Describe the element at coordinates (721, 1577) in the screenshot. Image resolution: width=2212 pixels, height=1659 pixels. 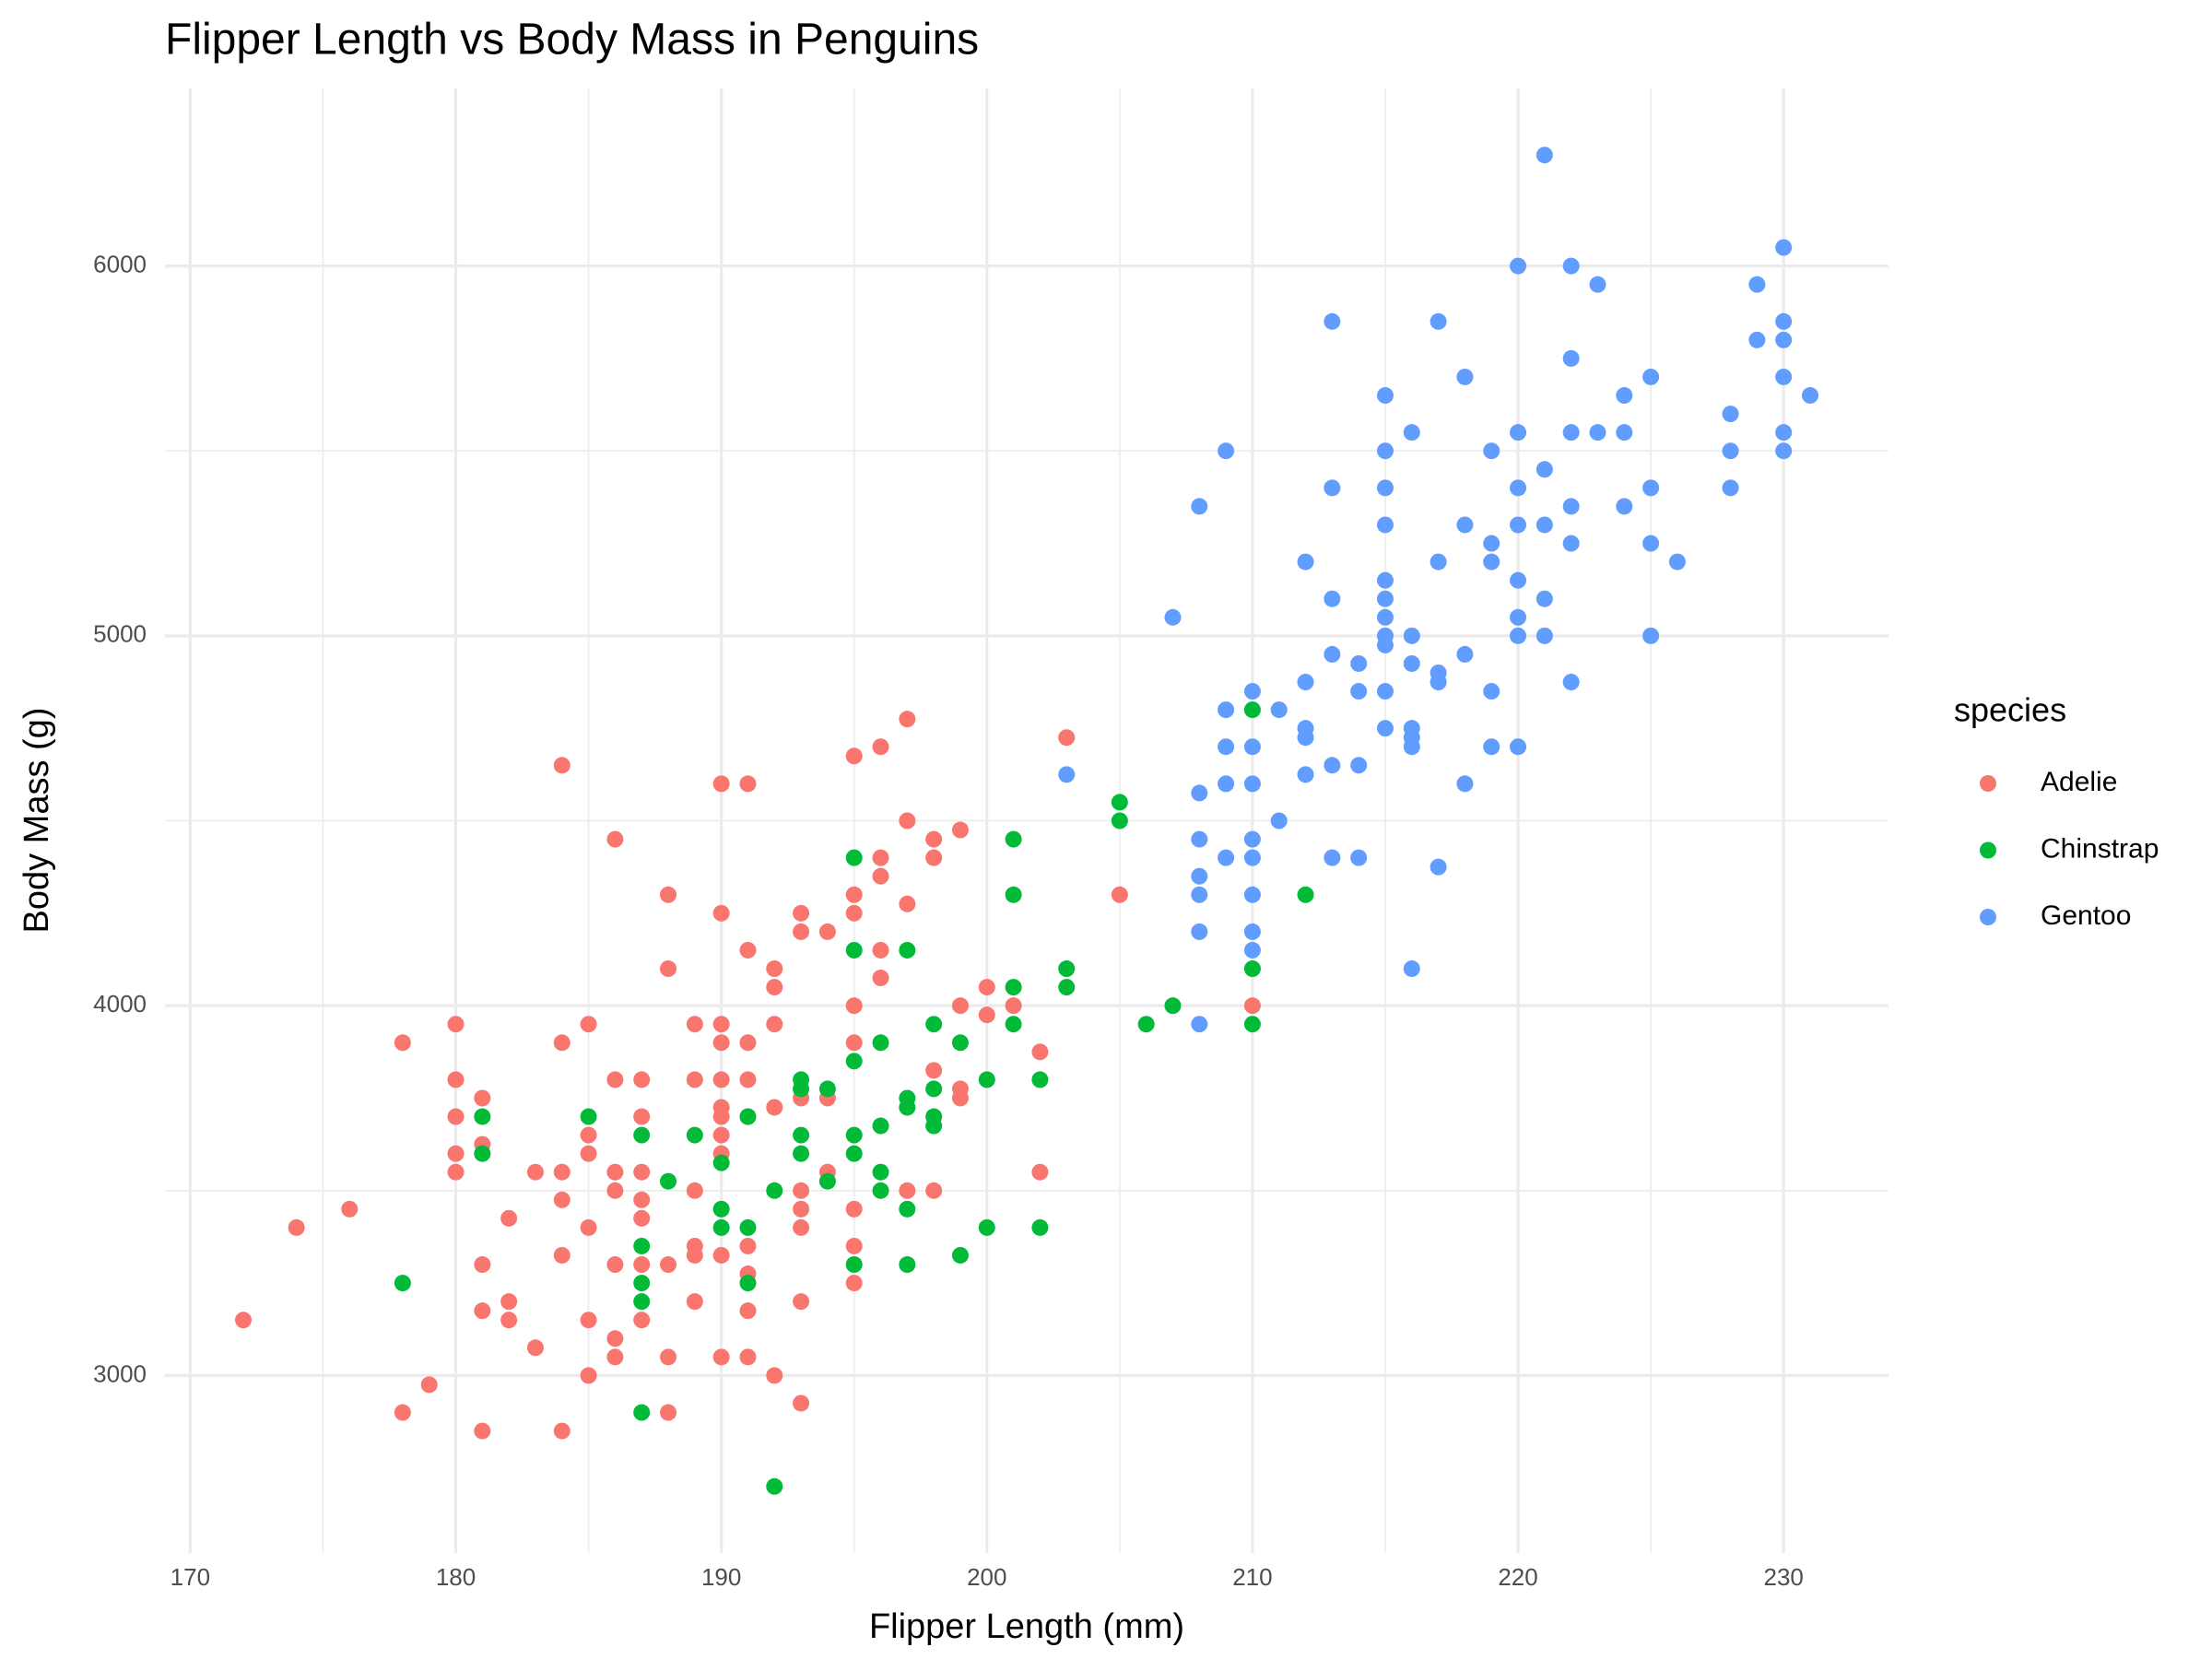
I see `x-tick-label: 190` at that location.